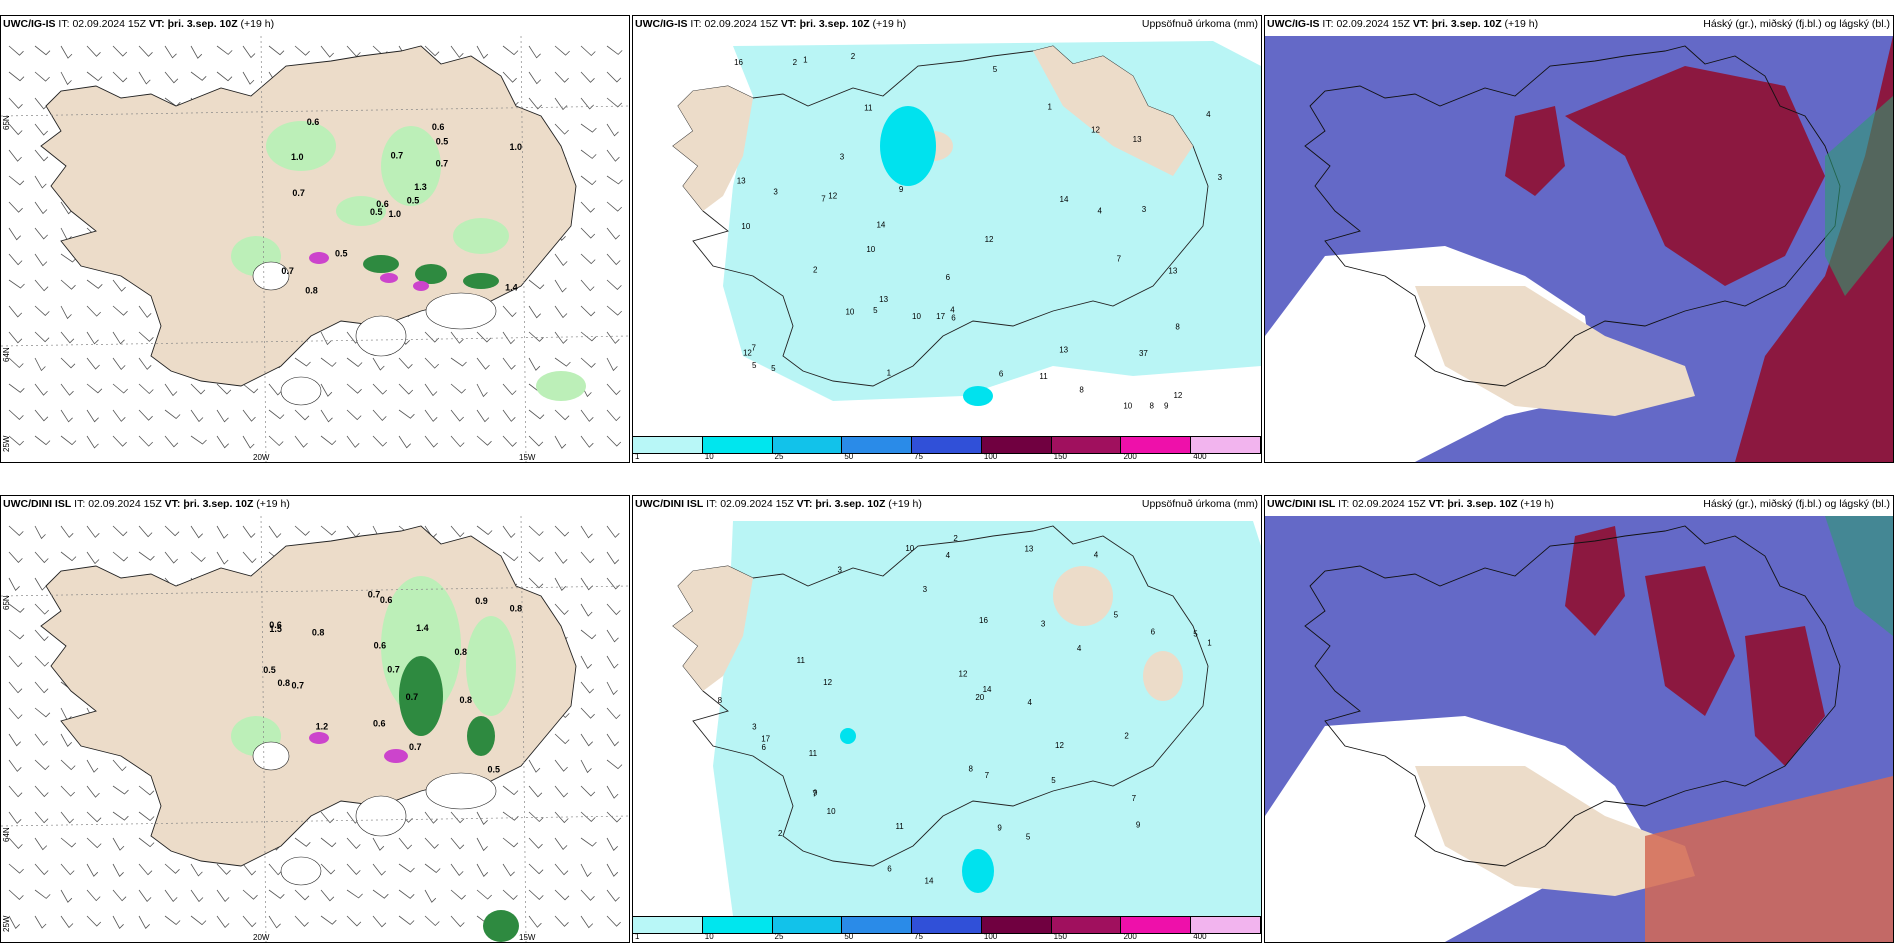 The image size is (1900, 950). I want to click on precip-value-label: 6, so click(889, 868).